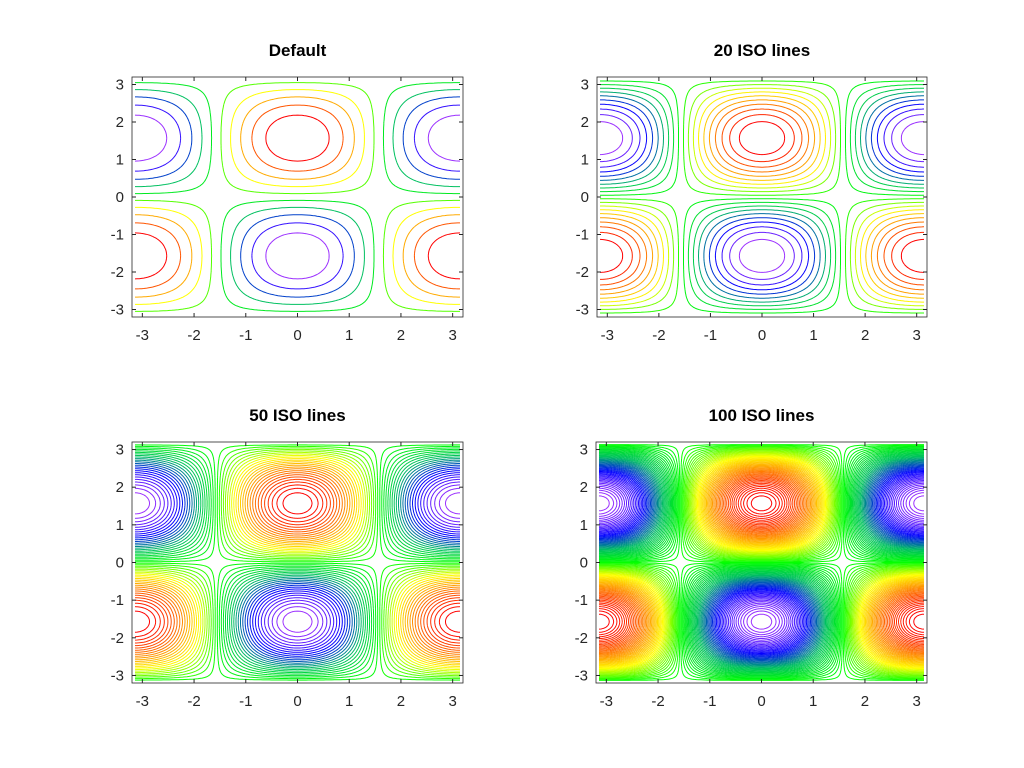 This screenshot has width=1024, height=768. Describe the element at coordinates (581, 600) in the screenshot. I see `y-tick-label: -1` at that location.